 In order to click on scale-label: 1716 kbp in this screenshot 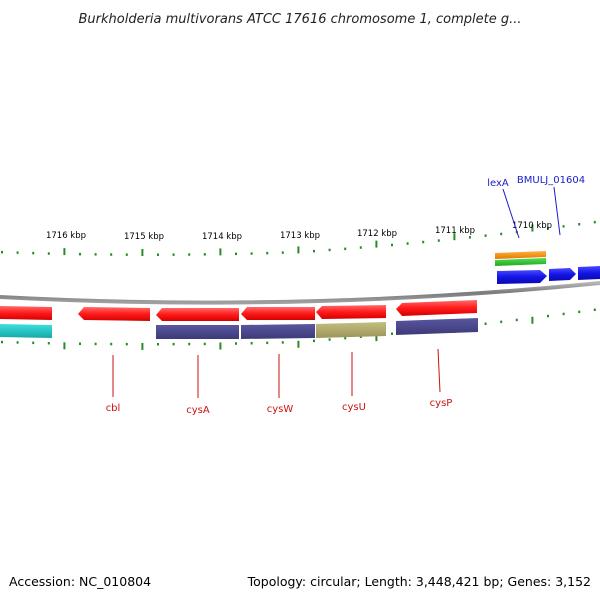, I will do `click(66, 236)`.